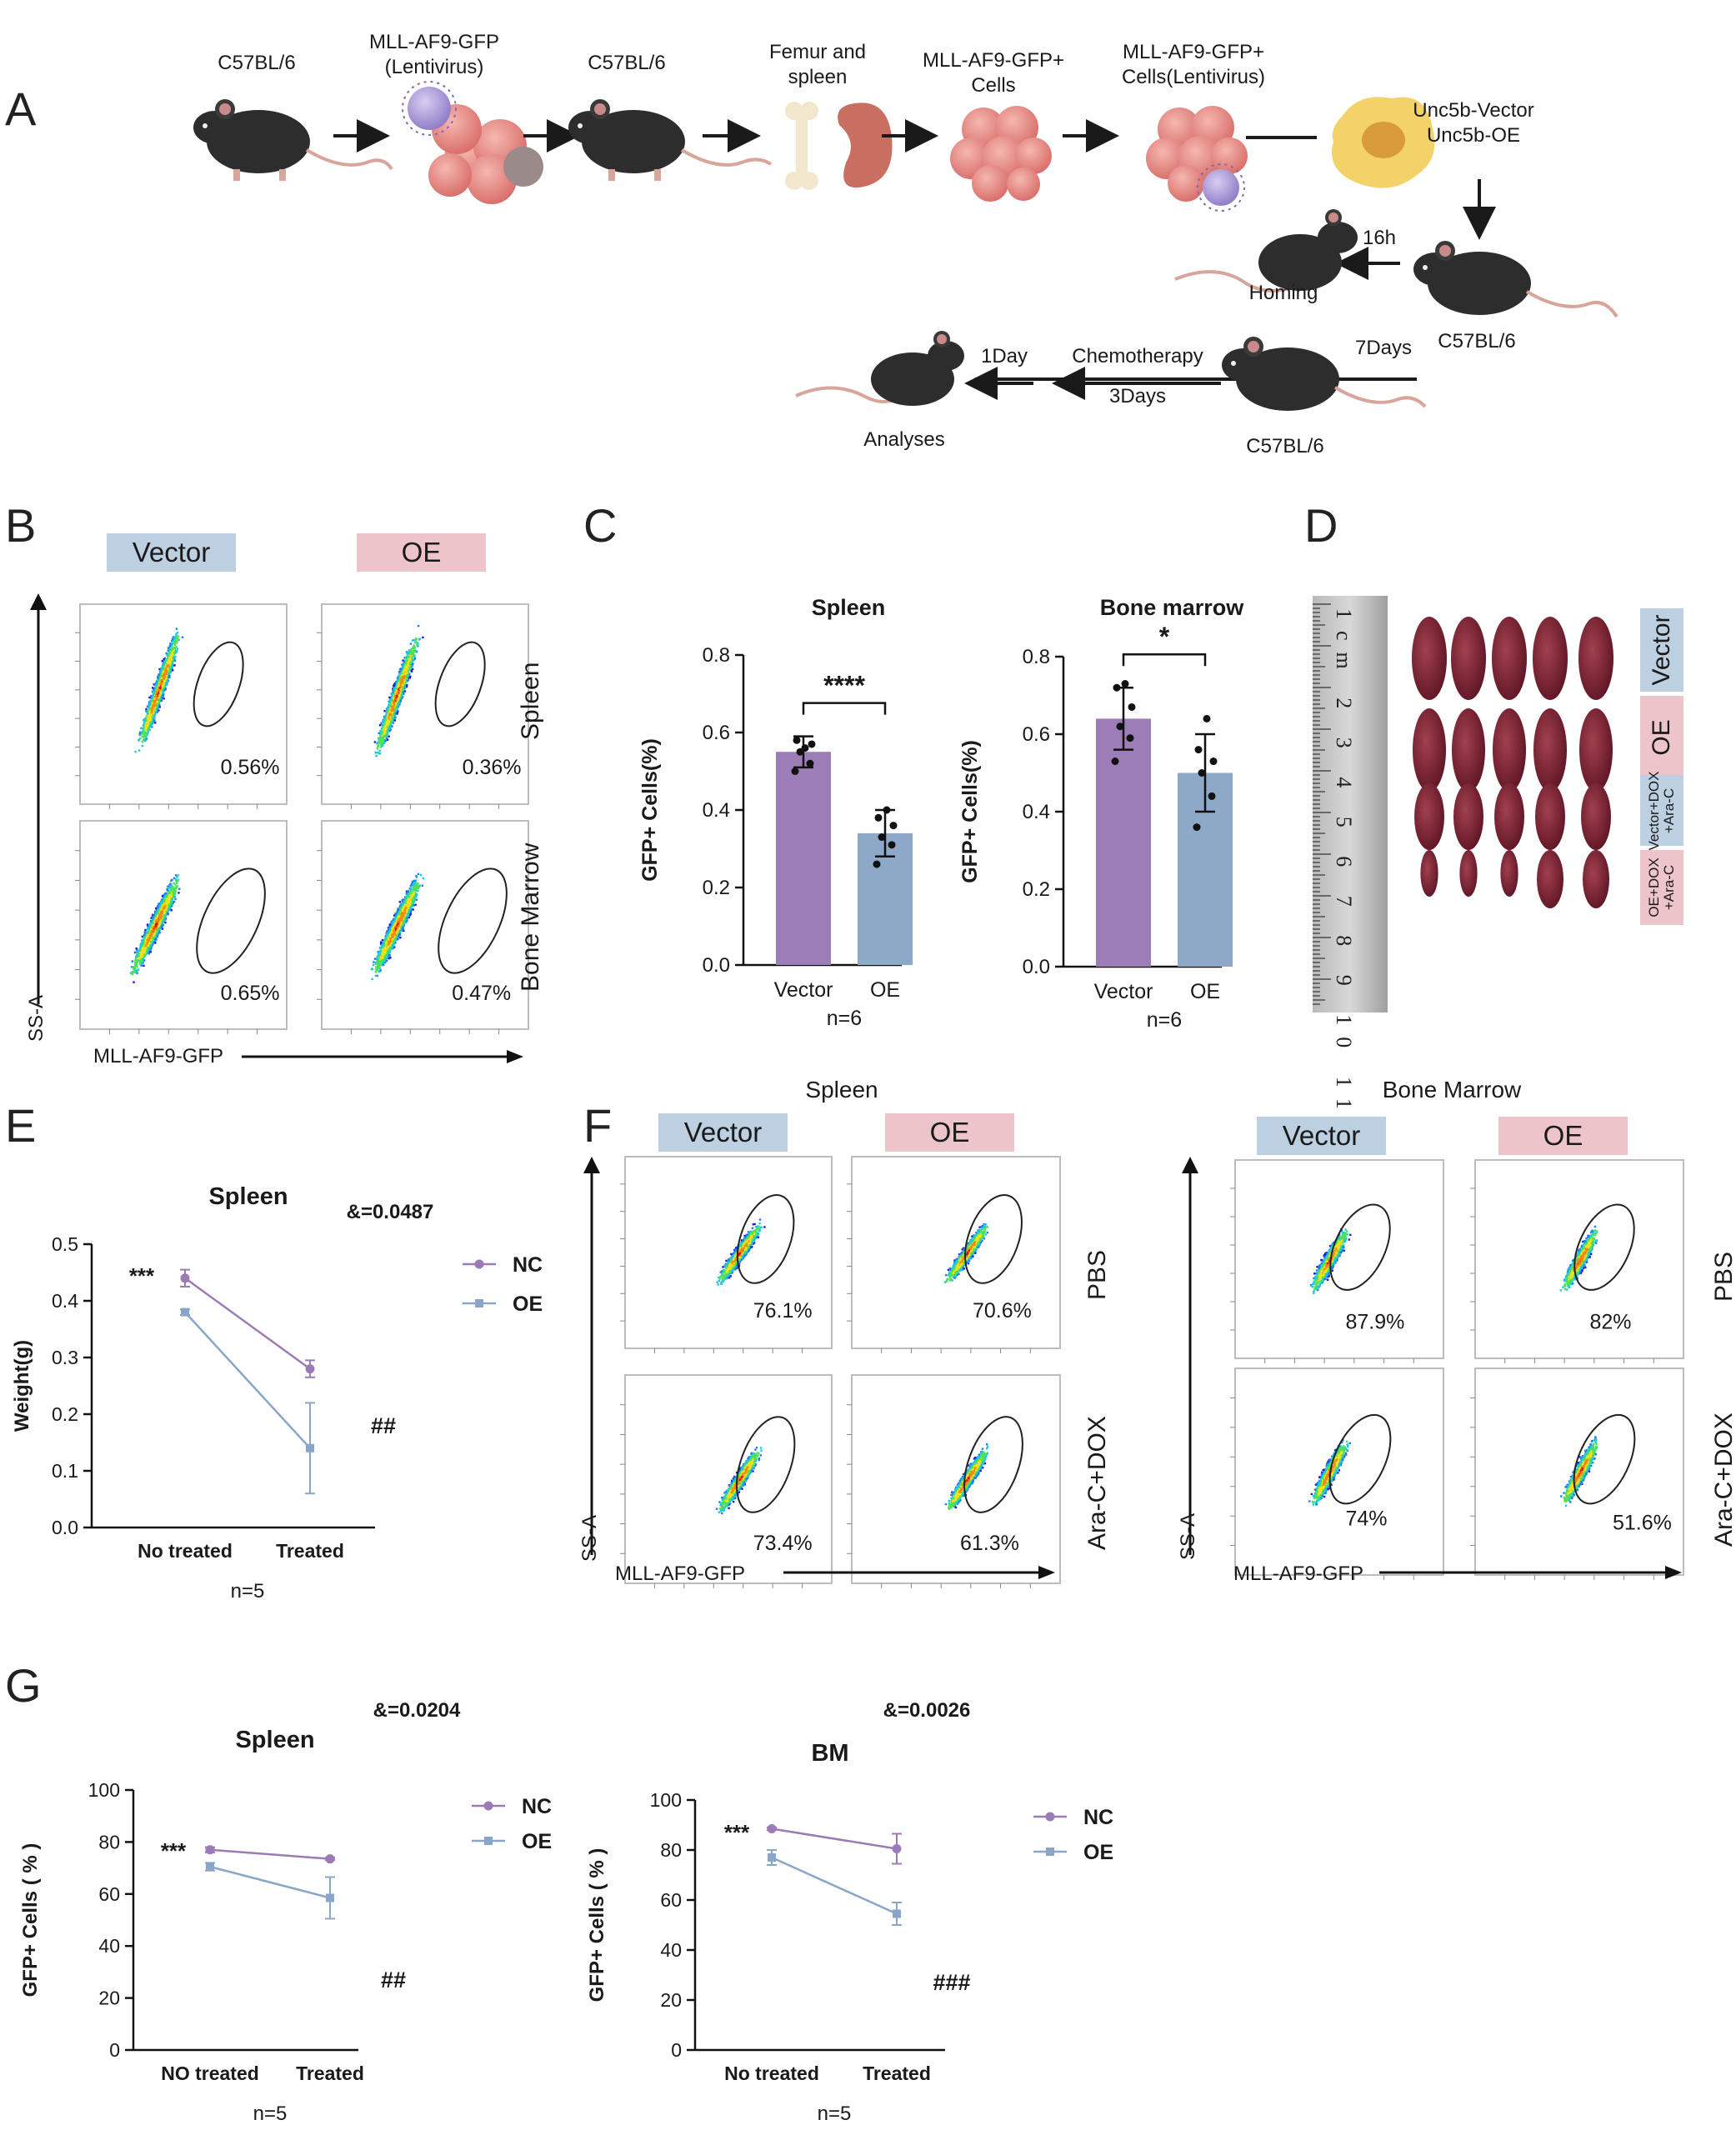 The image size is (1736, 2130). What do you see at coordinates (417, 1710) in the screenshot?
I see `p-value-annotation: &=0.0204` at bounding box center [417, 1710].